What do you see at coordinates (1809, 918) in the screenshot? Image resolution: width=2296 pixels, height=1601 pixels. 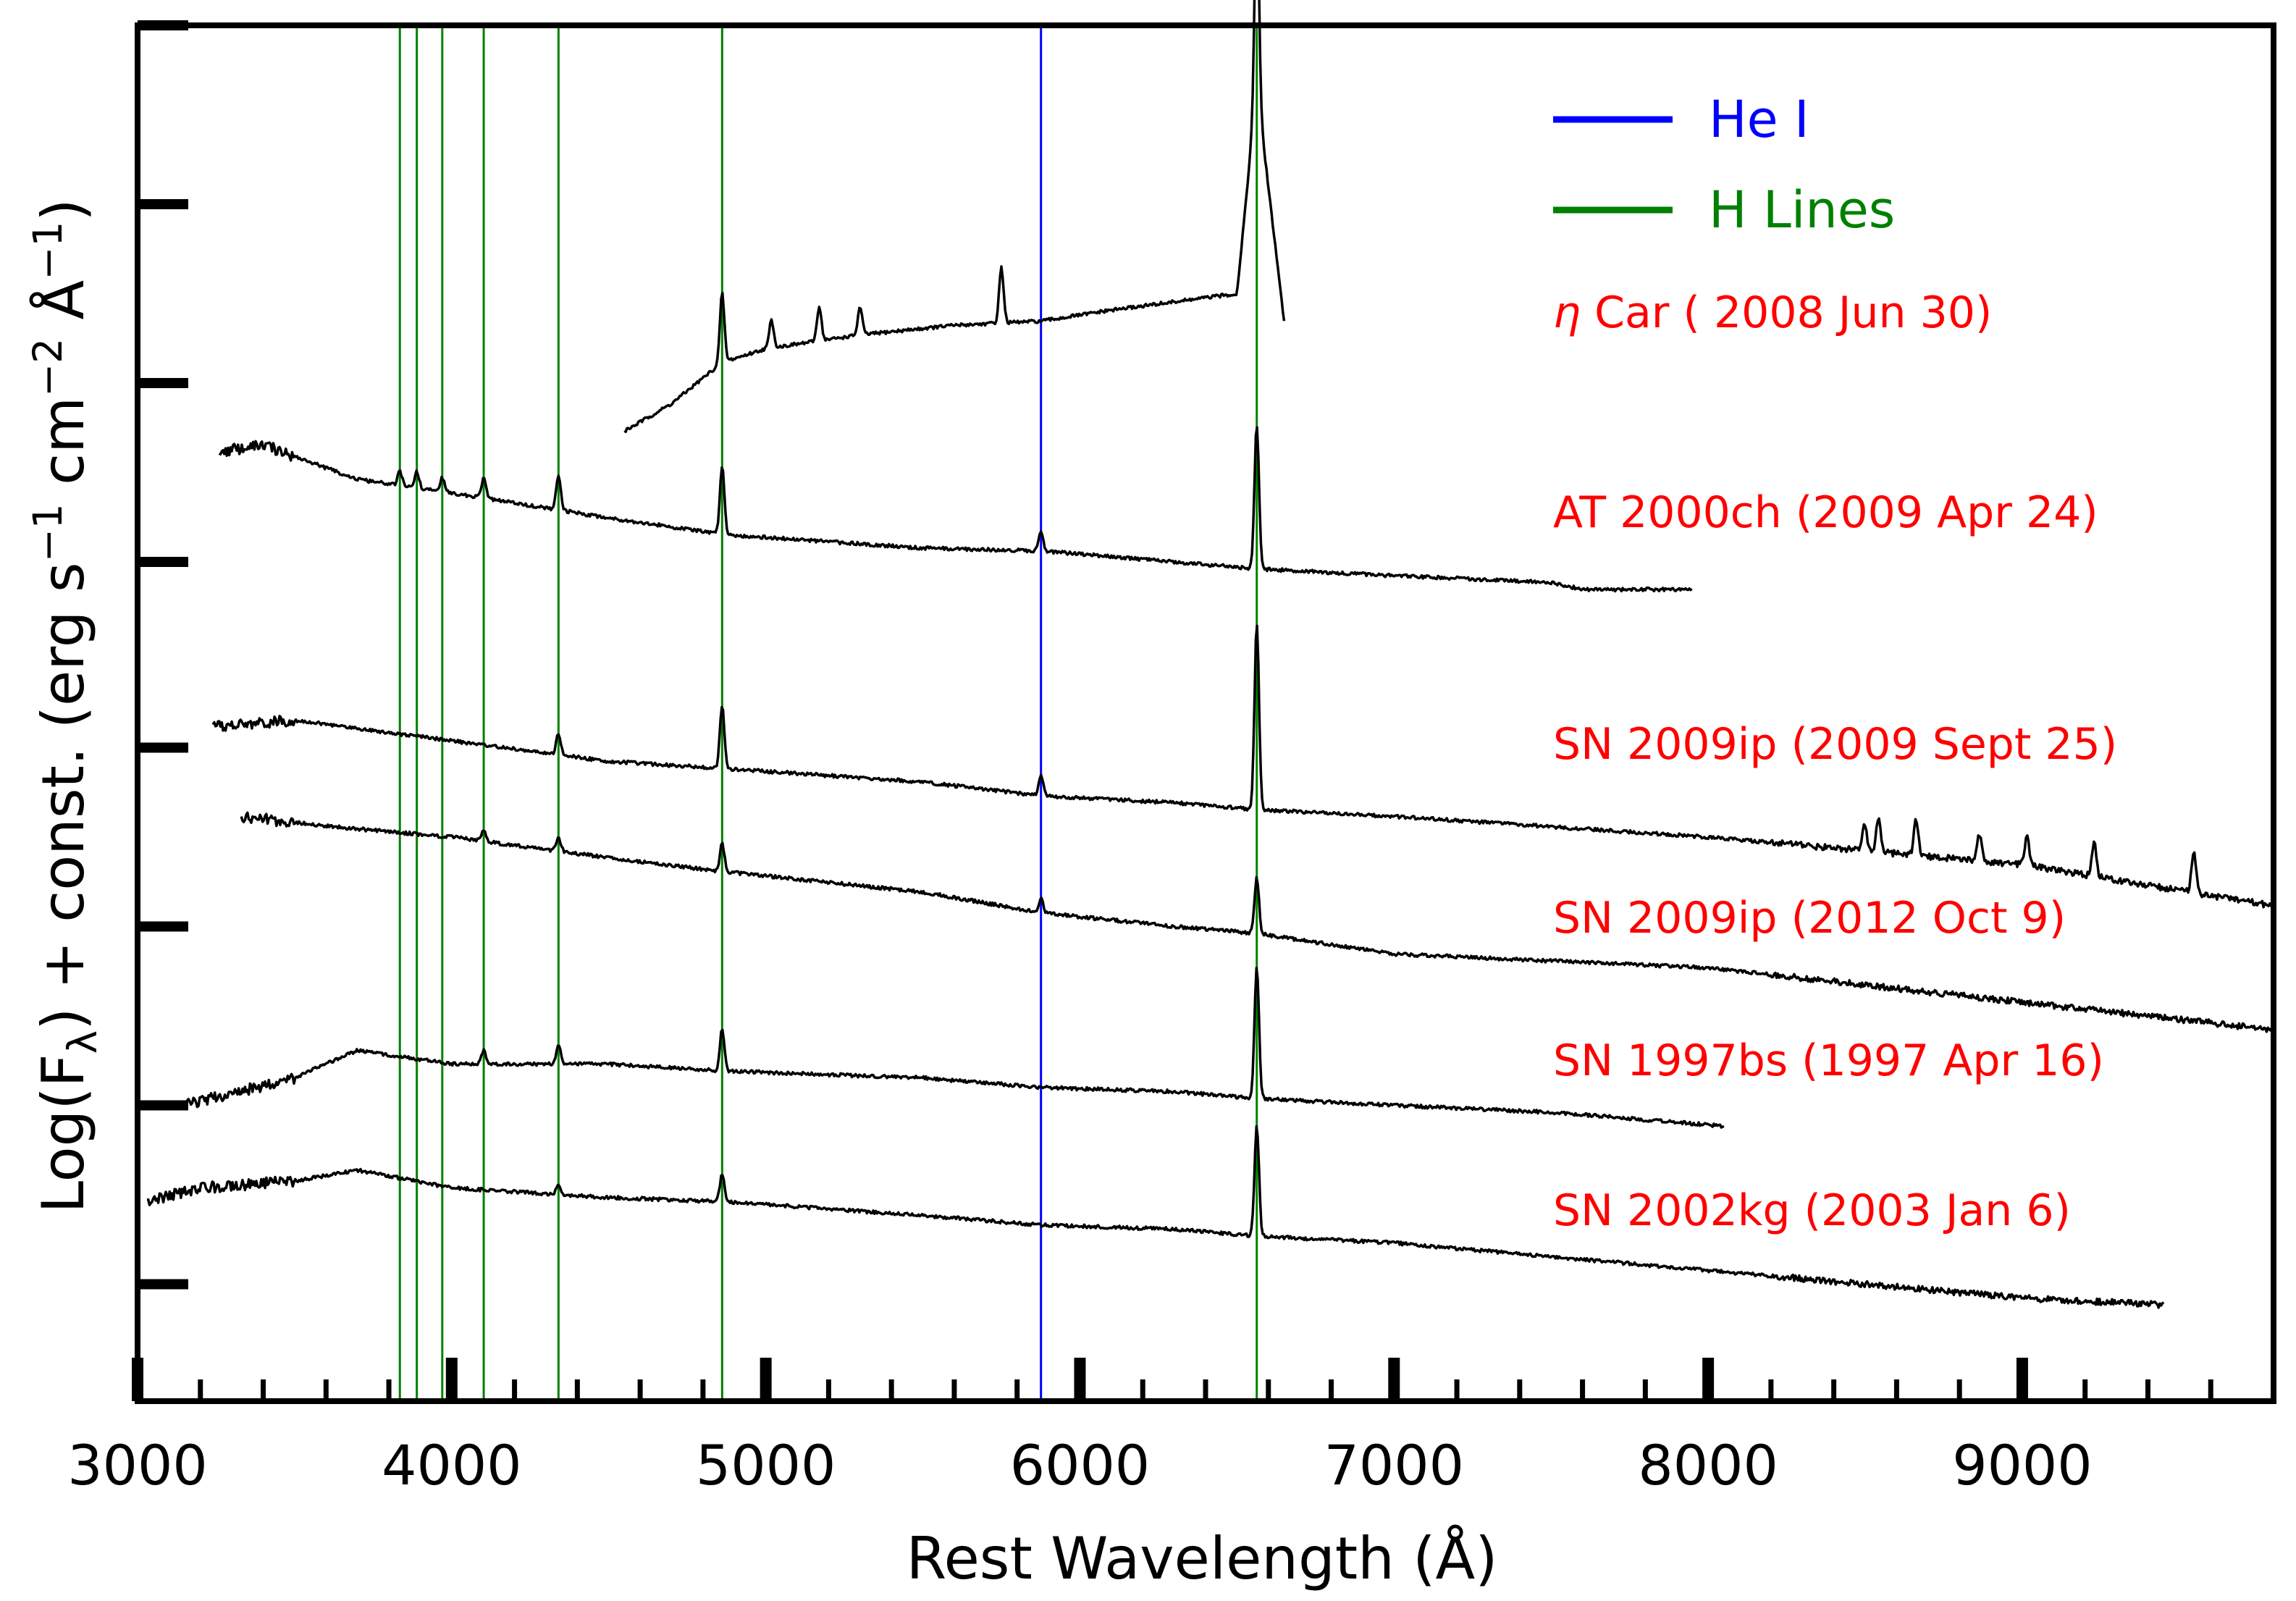 I see `series-label-sn2009ip-2012: SN 2009ip (2012 Oct 9)` at bounding box center [1809, 918].